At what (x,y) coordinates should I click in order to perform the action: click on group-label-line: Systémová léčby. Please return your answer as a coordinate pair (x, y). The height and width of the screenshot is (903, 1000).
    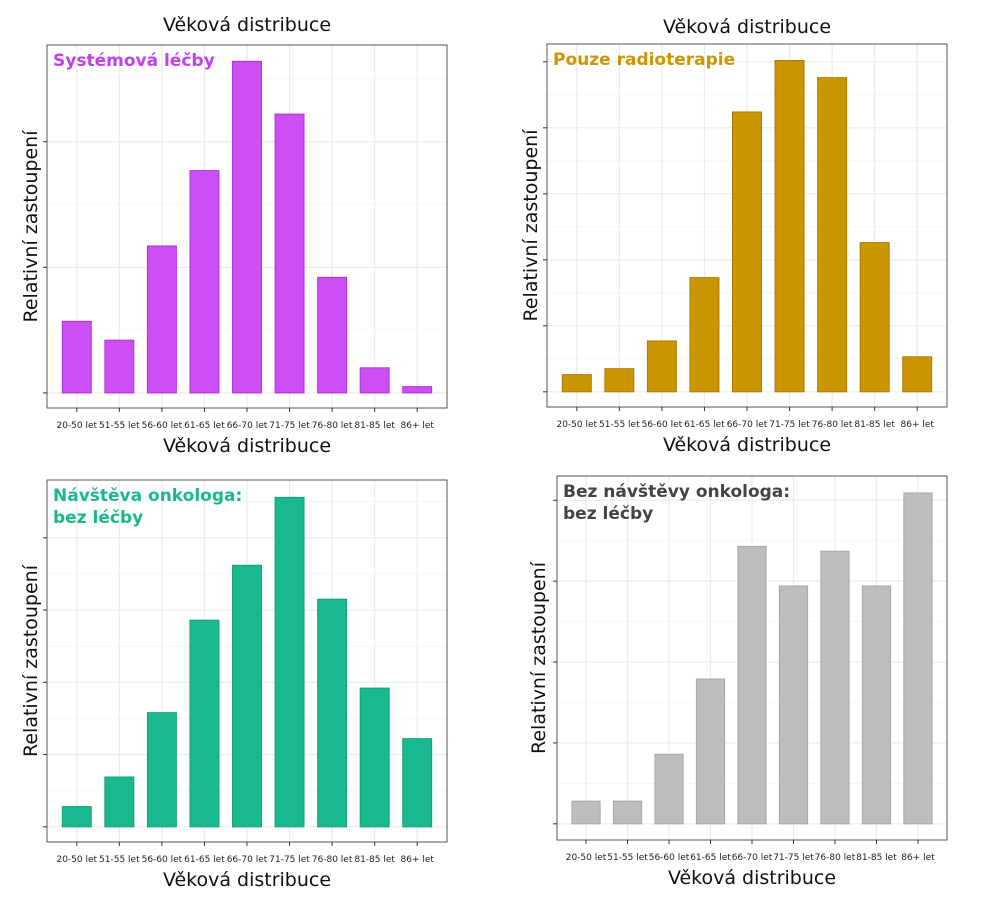
    Looking at the image, I should click on (134, 61).